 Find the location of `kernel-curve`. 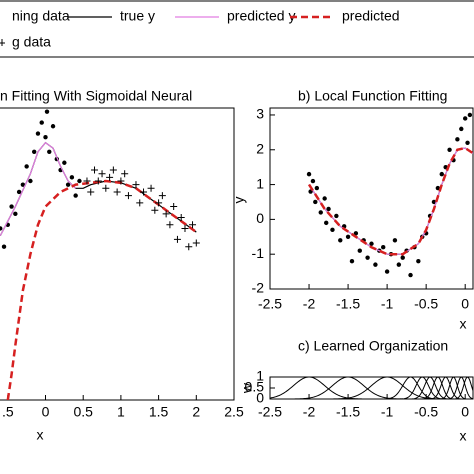

kernel-curve is located at coordinates (371, 388).